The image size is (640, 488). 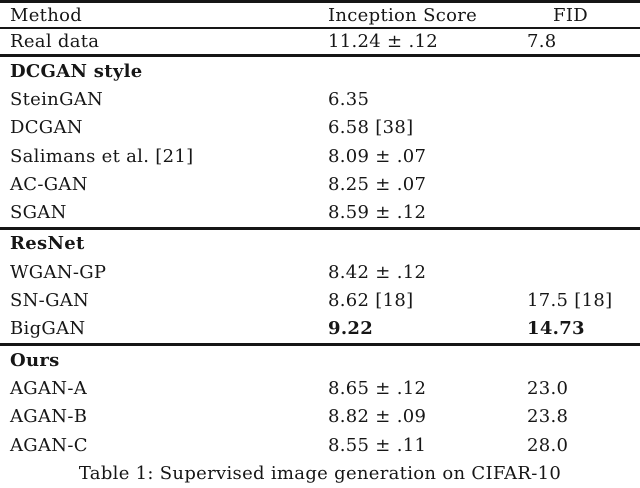 I want to click on cell-method: Real data, so click(x=55, y=41).